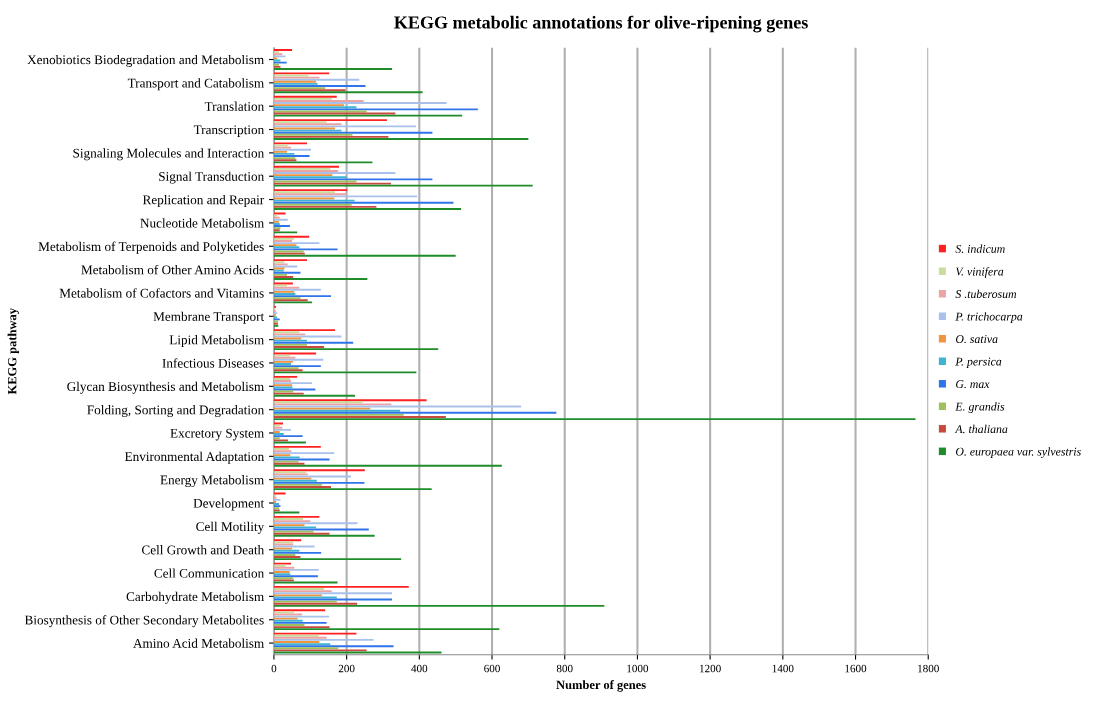 Image resolution: width=1109 pixels, height=714 pixels. What do you see at coordinates (151, 247) in the screenshot?
I see `y-tick-label: Metabolism of Terpenoids and Polyketides` at bounding box center [151, 247].